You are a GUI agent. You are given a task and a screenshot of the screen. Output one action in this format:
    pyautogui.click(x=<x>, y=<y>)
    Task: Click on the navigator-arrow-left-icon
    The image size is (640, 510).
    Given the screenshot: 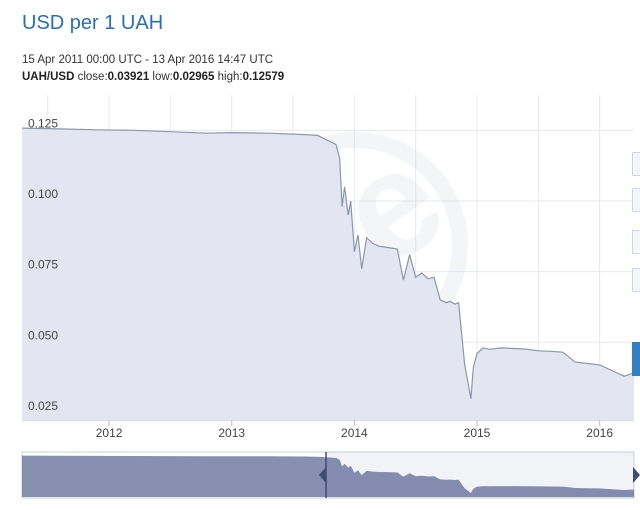 What is the action you would take?
    pyautogui.click(x=322, y=475)
    